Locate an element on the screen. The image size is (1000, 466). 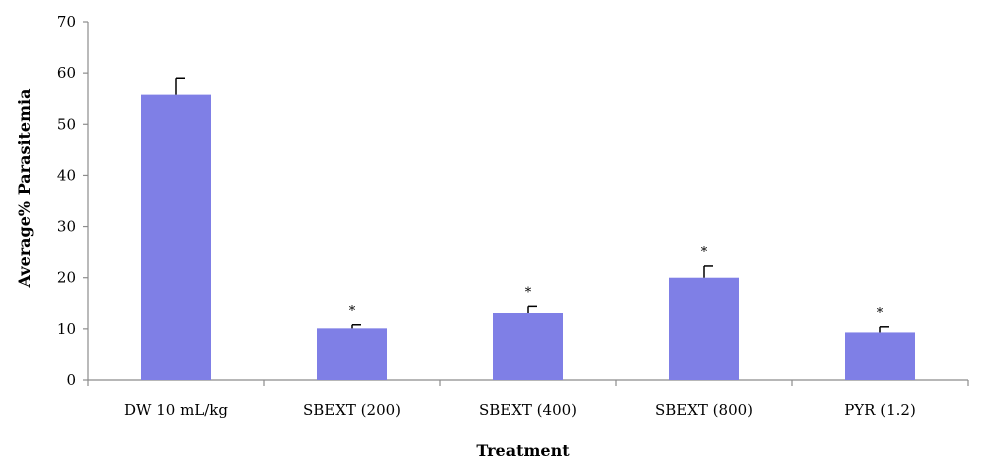
y-tick-label: 10 is located at coordinates (66, 329).